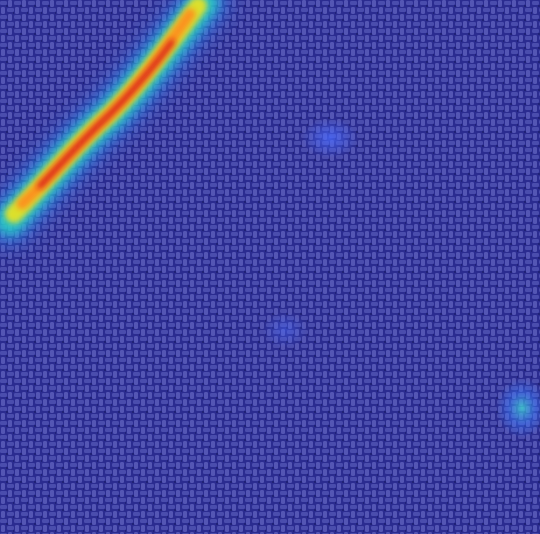  Describe the element at coordinates (330, 138) in the screenshot. I see `hotspot-upper-middle` at that location.